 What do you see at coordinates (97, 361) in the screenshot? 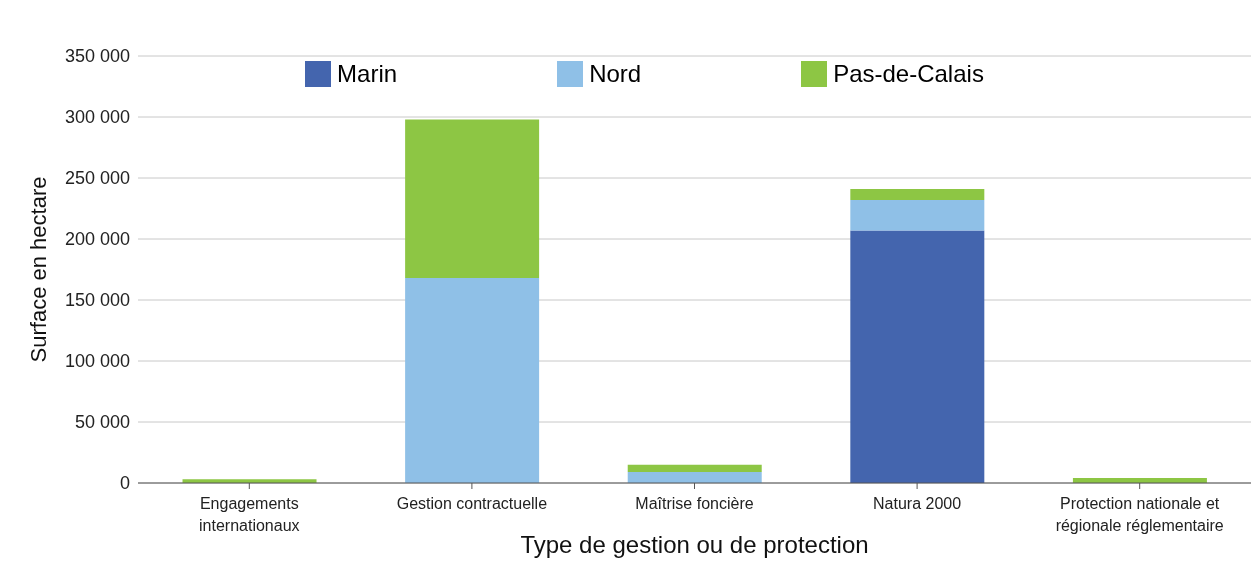
I see `y-tick-label: 100 000` at bounding box center [97, 361].